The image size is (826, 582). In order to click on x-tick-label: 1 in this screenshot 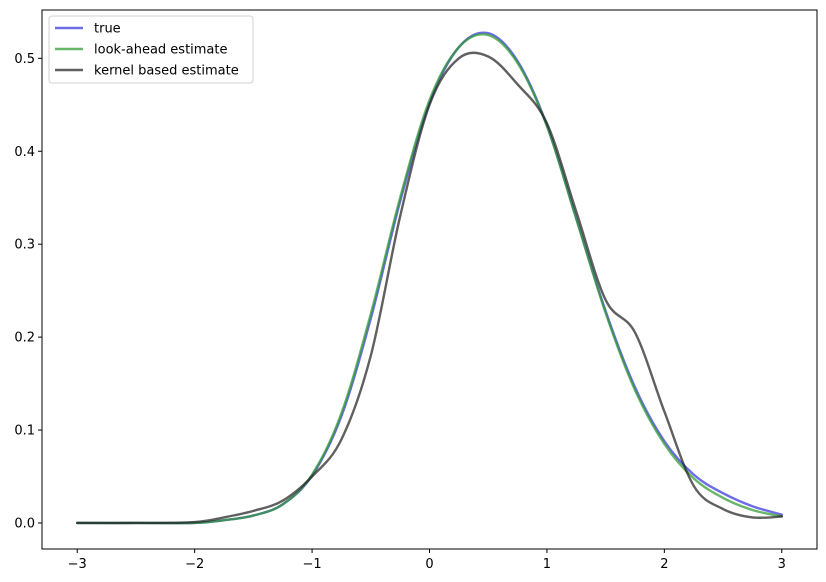, I will do `click(547, 564)`.